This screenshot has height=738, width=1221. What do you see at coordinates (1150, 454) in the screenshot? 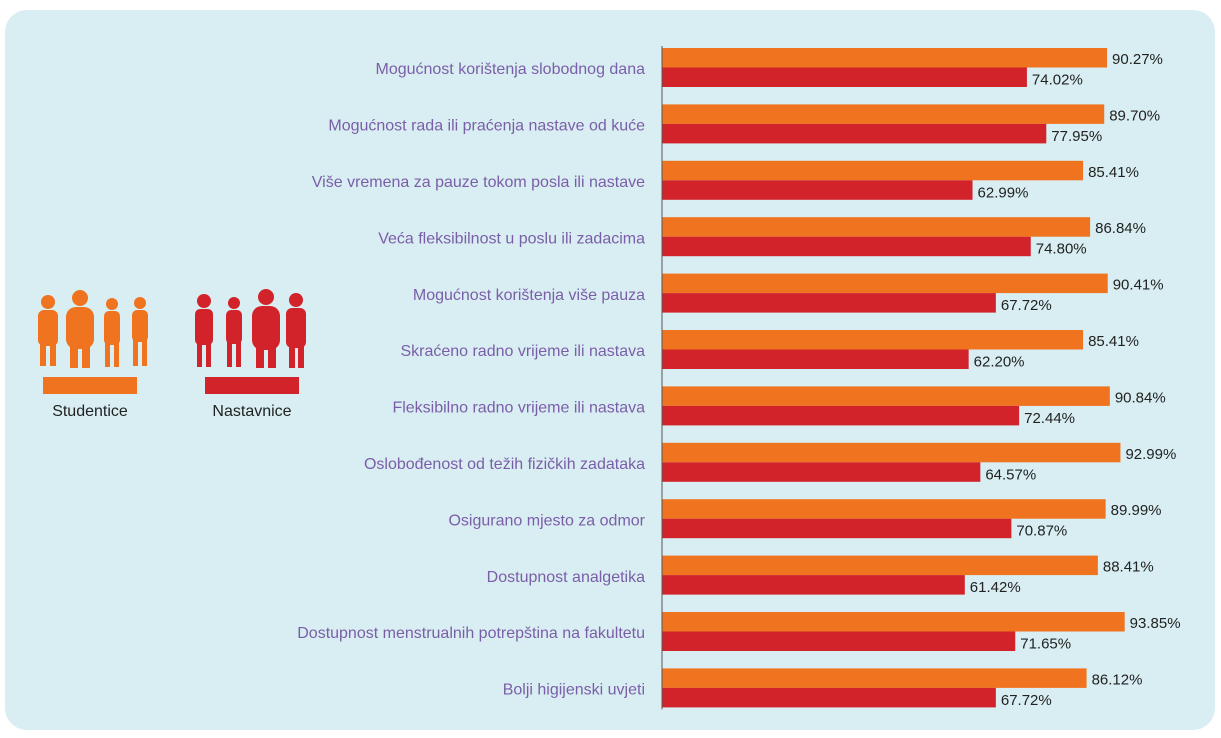
I see `value-label: 92.99%` at bounding box center [1150, 454].